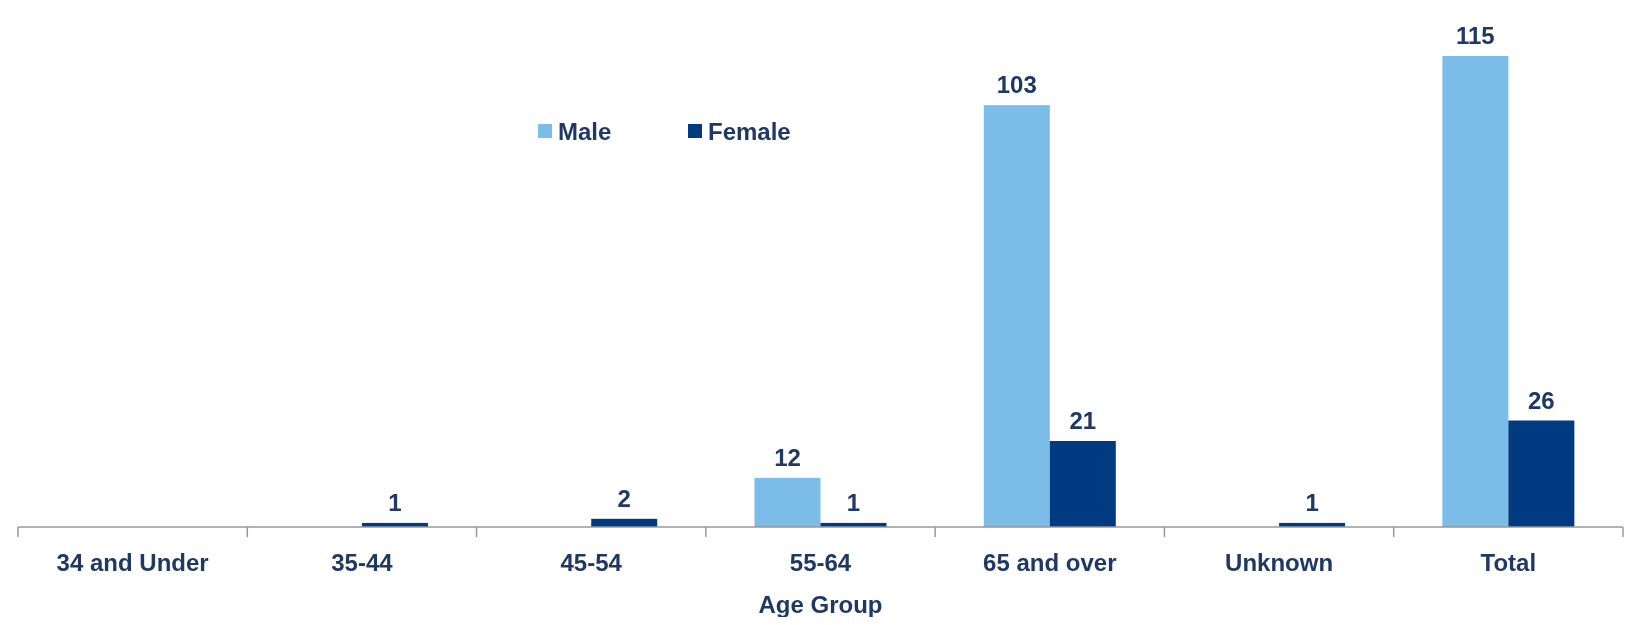 The image size is (1637, 625). Describe the element at coordinates (1508, 562) in the screenshot. I see `x-tick-label: Total` at that location.